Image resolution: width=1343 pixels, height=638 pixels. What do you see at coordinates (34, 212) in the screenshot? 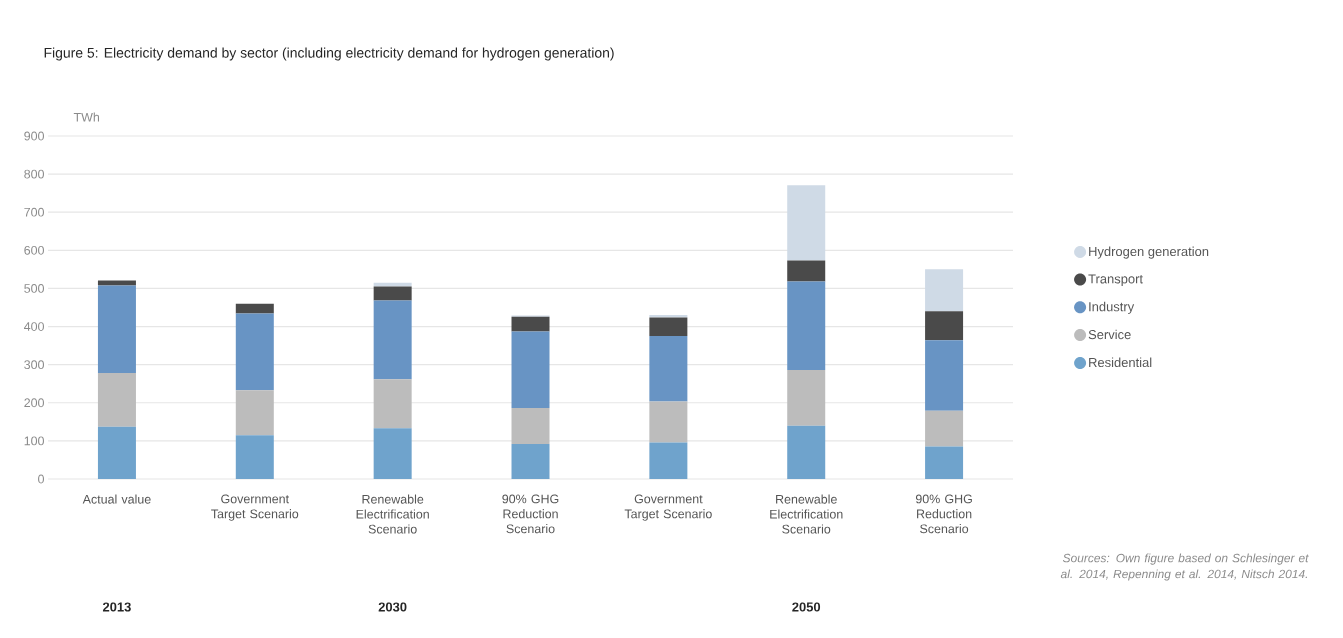
I see `y-tick-label: 700` at bounding box center [34, 212].